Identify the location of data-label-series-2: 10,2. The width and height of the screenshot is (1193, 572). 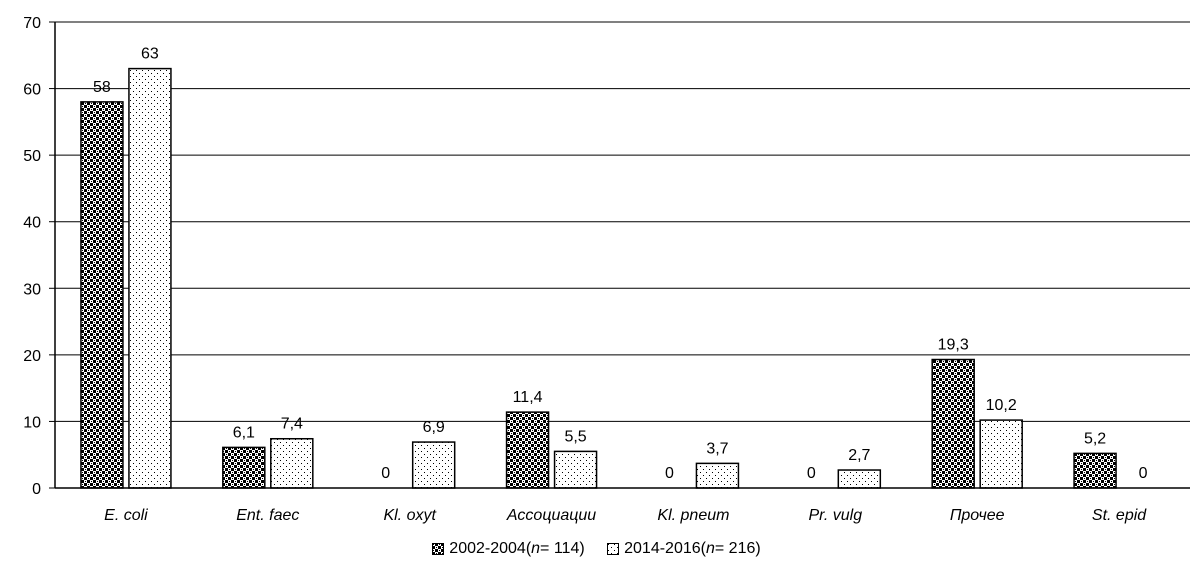
(1001, 405).